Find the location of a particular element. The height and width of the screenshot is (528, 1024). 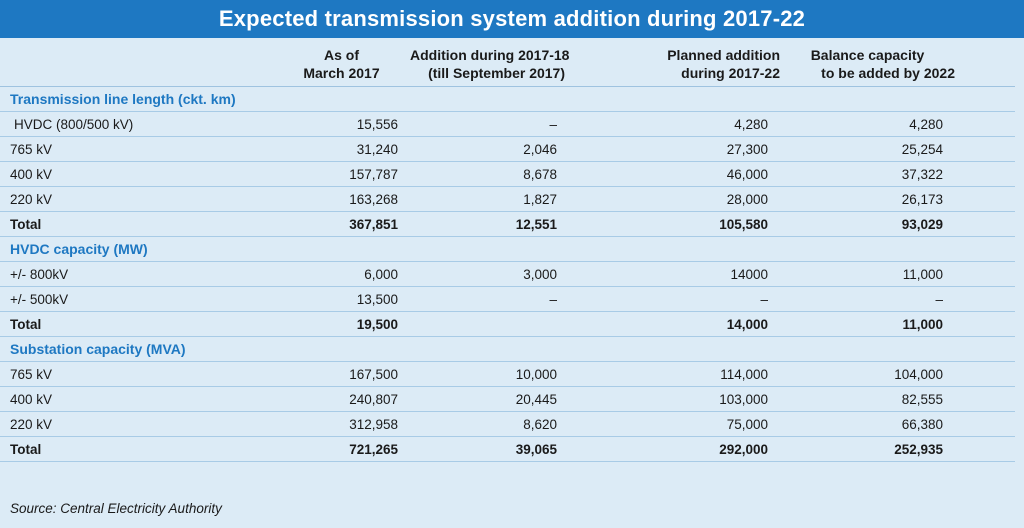

header-label-empty is located at coordinates (142, 66).